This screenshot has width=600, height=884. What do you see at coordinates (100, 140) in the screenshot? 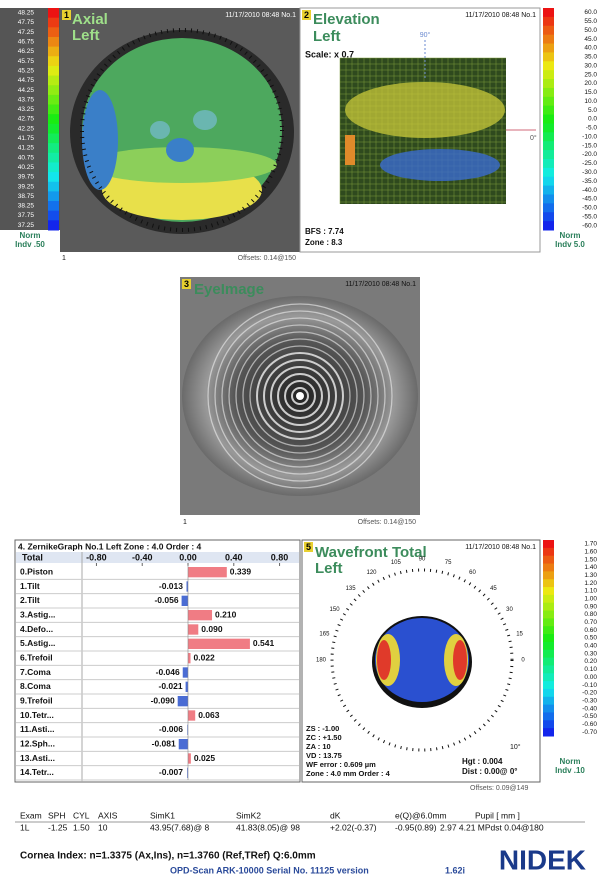
I see `axial-map-blue` at bounding box center [100, 140].